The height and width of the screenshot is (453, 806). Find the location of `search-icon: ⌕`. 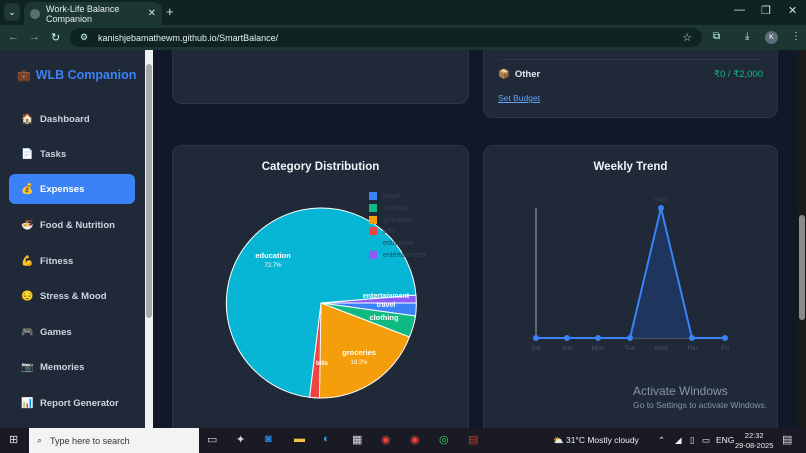

search-icon: ⌕ is located at coordinates (40, 440).